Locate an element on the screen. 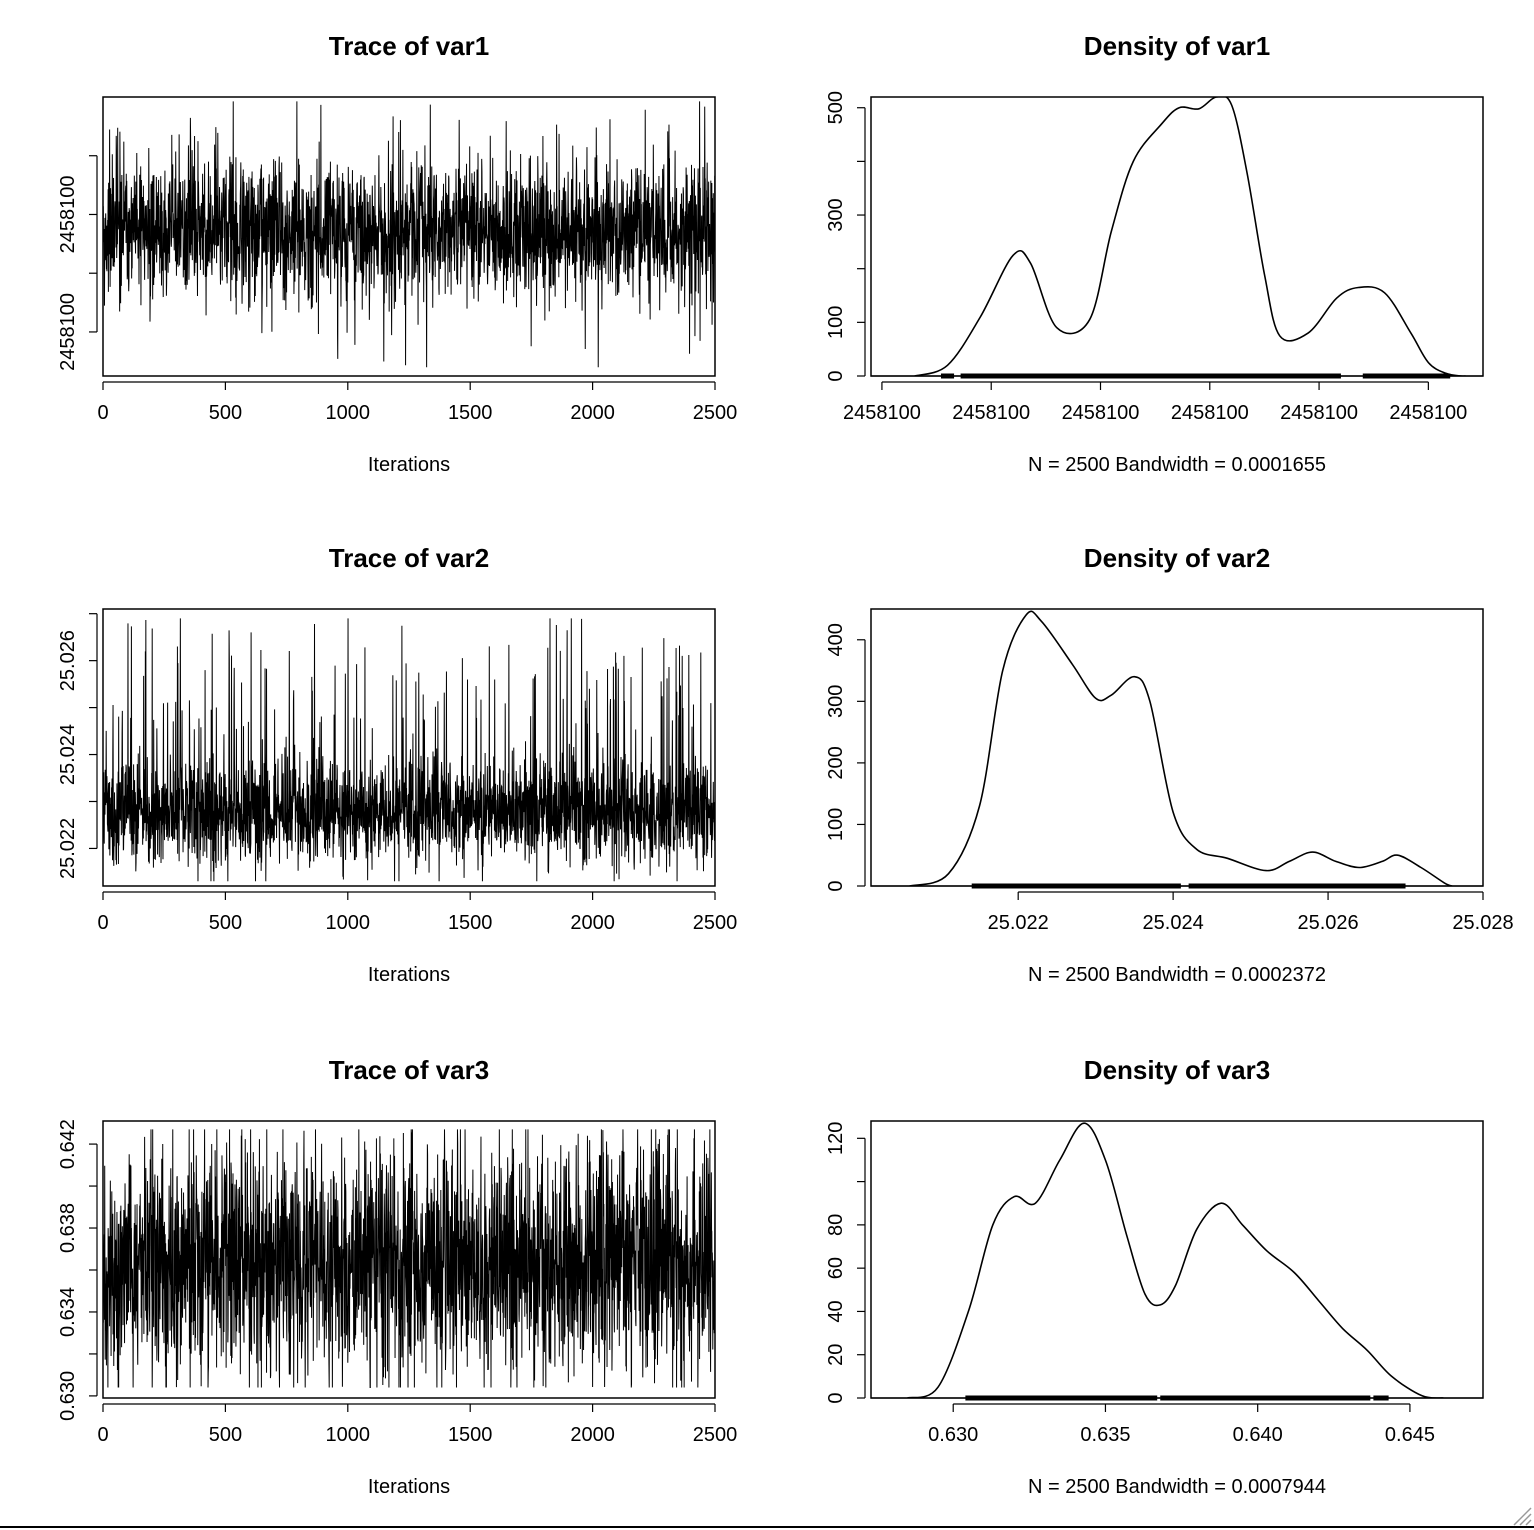  x-tick-label: 25.022 is located at coordinates (1018, 923).